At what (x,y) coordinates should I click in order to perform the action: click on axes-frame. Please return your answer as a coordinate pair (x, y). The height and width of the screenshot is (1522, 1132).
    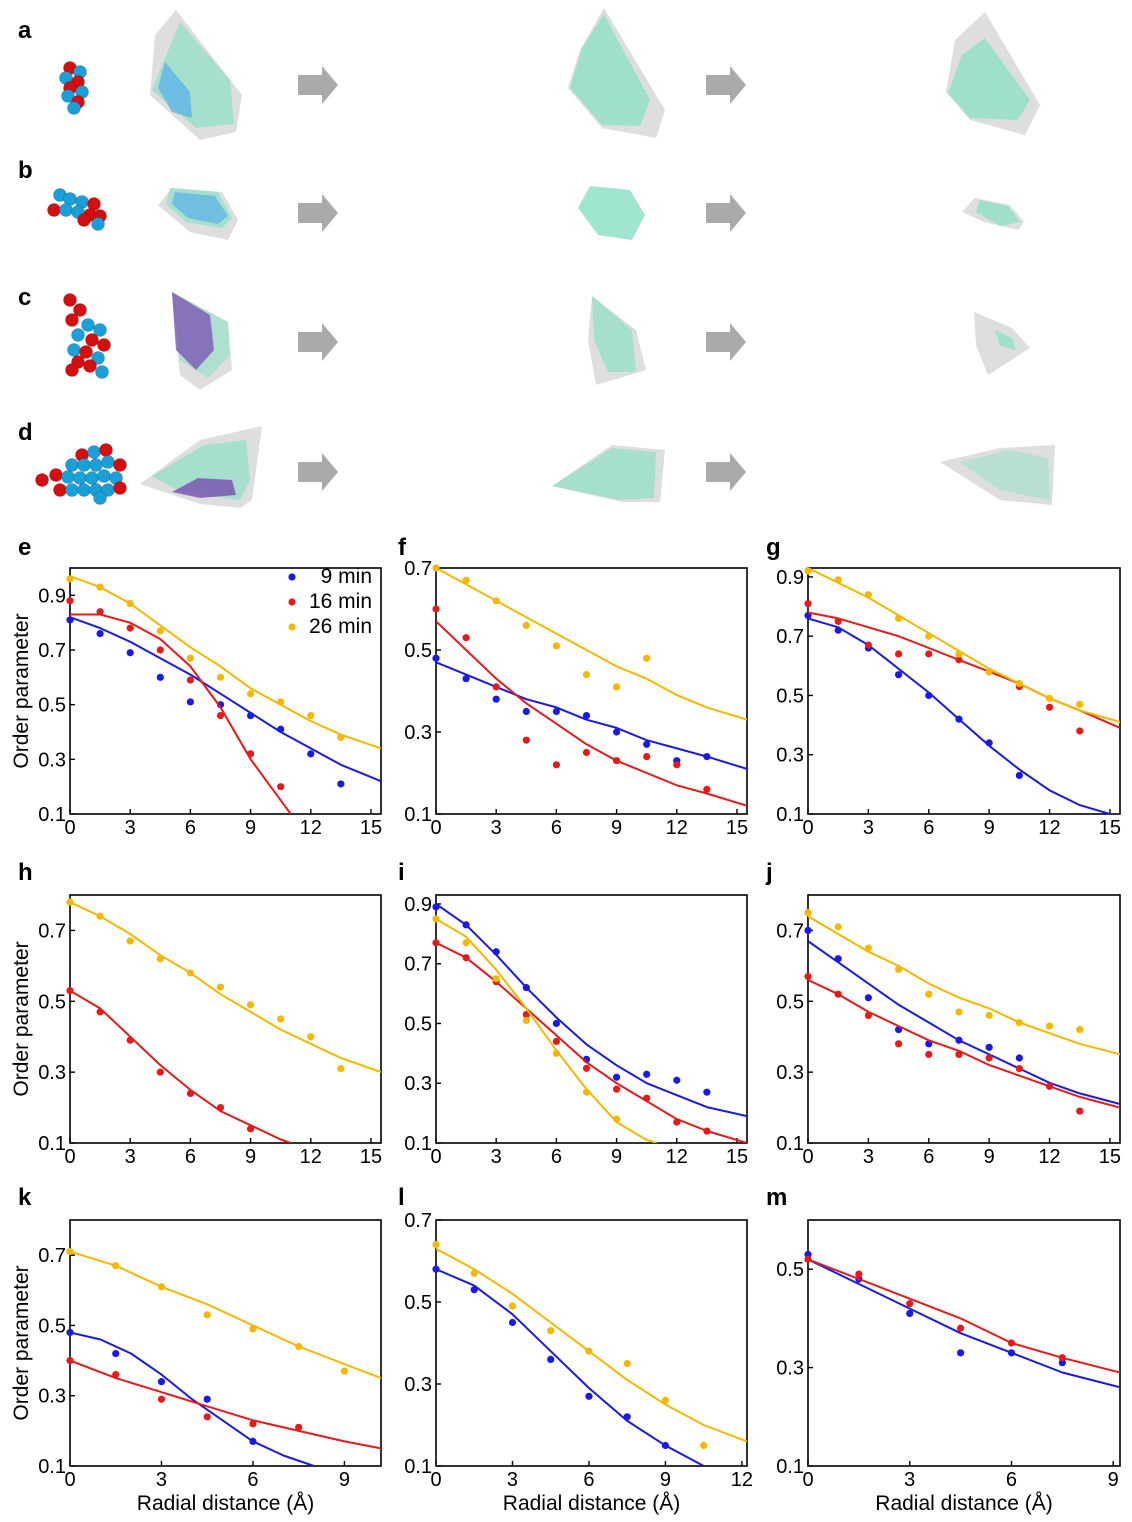
    Looking at the image, I should click on (225, 1019).